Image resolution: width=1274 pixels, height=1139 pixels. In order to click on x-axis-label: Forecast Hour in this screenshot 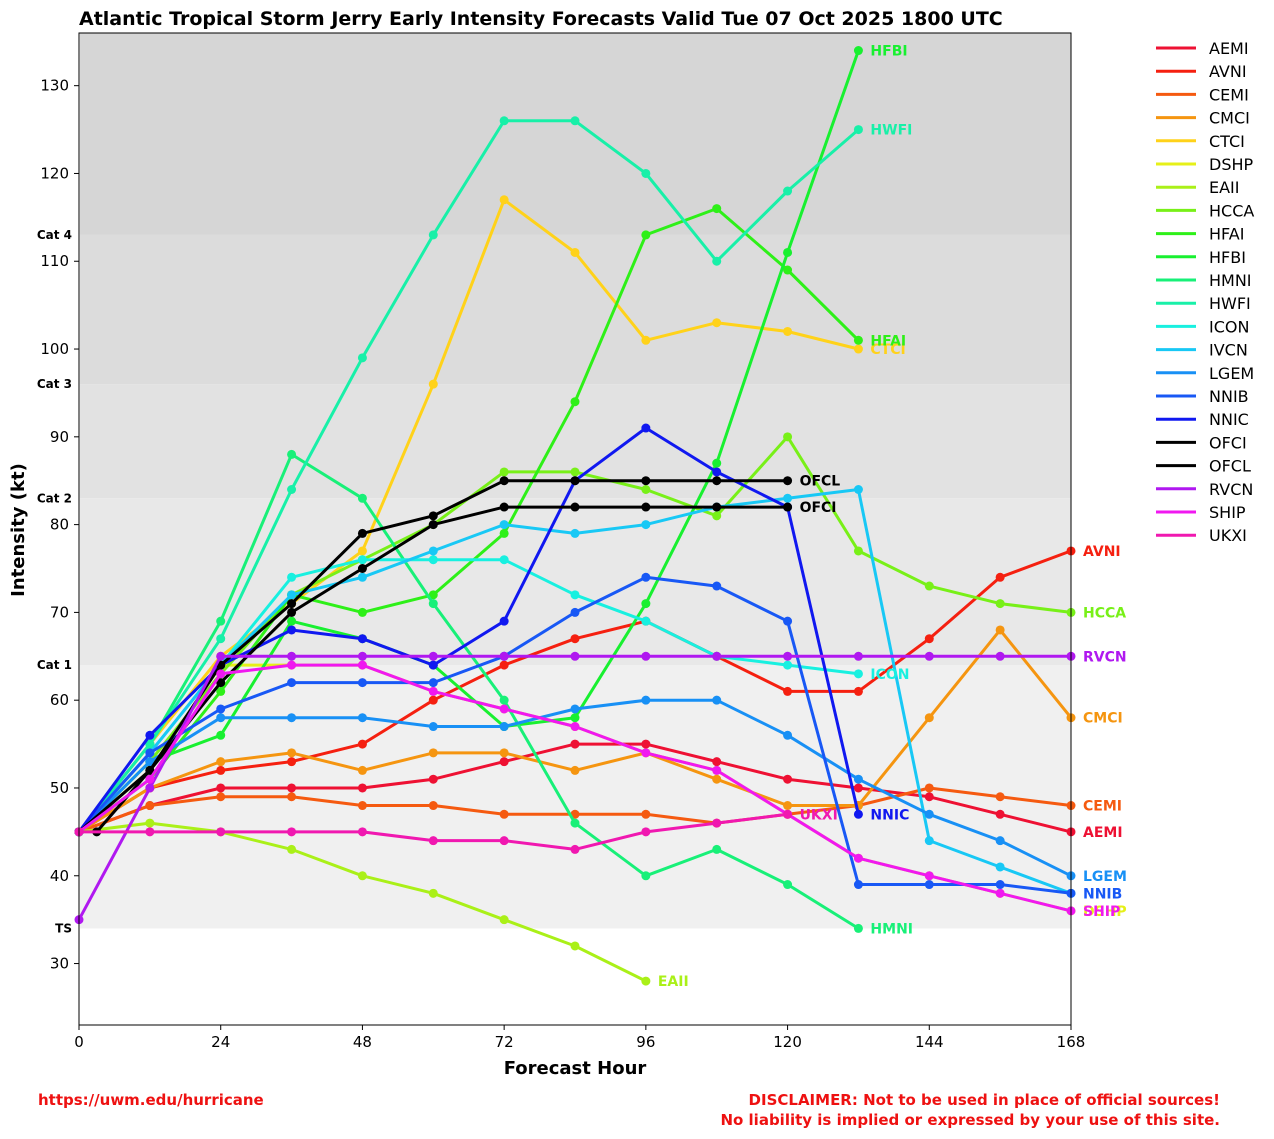, I will do `click(575, 1068)`.